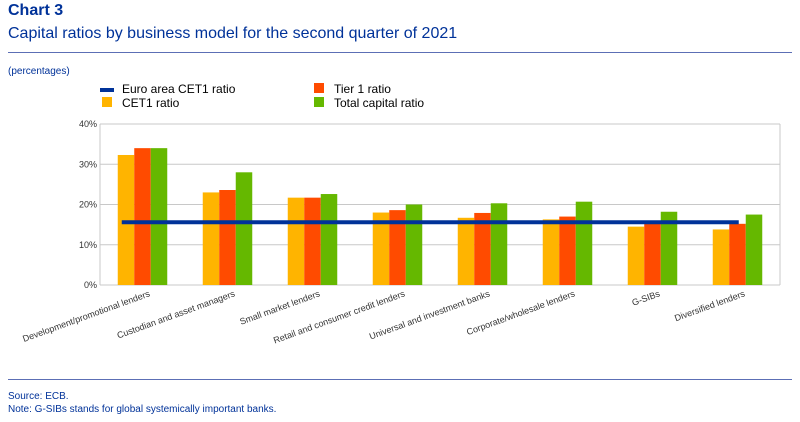  Describe the element at coordinates (88, 164) in the screenshot. I see `y-tick-label: 30%` at that location.